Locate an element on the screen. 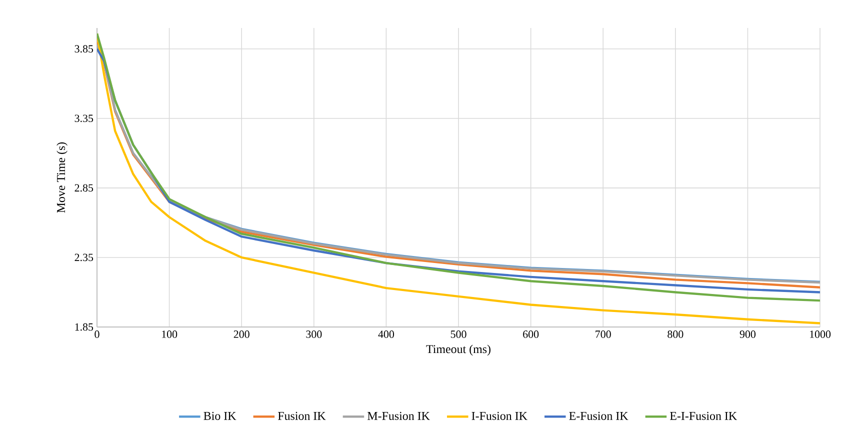 The width and height of the screenshot is (855, 446). legend-label: I-Fusion IK is located at coordinates (500, 416).